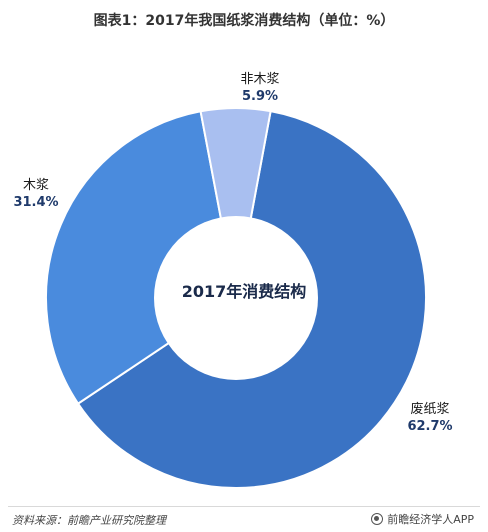 This screenshot has height=532, width=488. I want to click on slice-label-wood-pulp: 木浆 31.4%, so click(36, 192).